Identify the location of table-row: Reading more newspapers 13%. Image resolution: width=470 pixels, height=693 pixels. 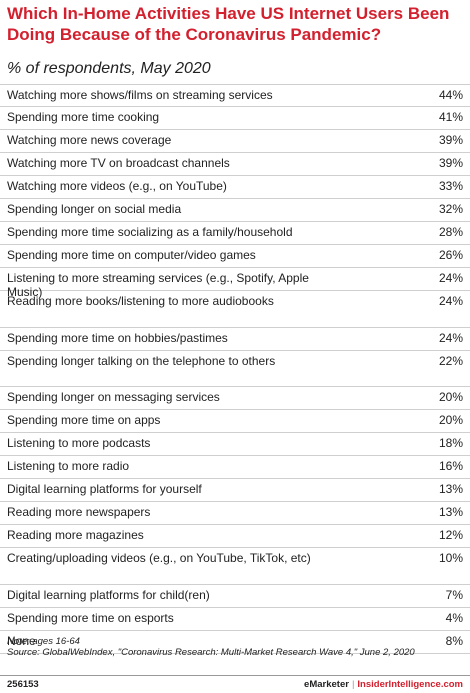
(235, 513).